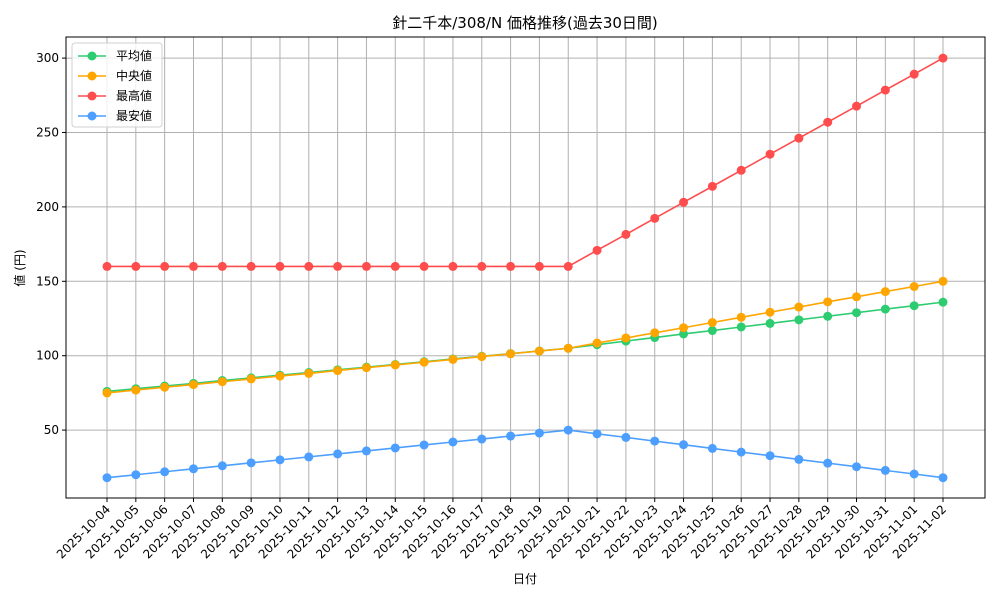 Image resolution: width=1000 pixels, height=600 pixels. Describe the element at coordinates (51, 430) in the screenshot. I see `y-tick-label: 50` at that location.